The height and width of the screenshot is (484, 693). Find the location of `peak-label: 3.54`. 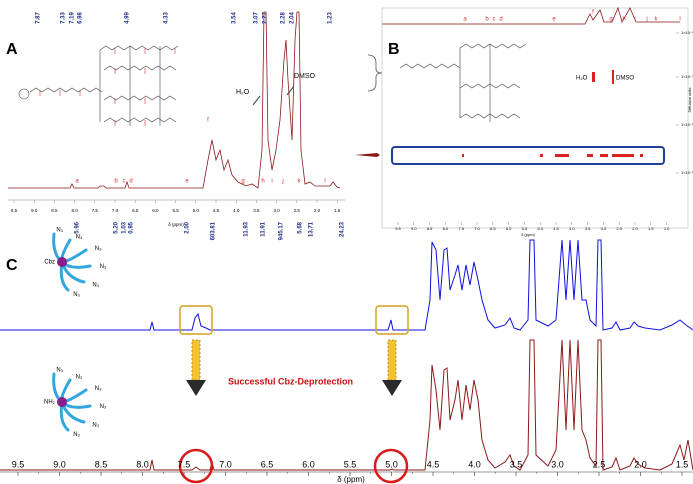

peak-label: 3.54 is located at coordinates (235, 18).